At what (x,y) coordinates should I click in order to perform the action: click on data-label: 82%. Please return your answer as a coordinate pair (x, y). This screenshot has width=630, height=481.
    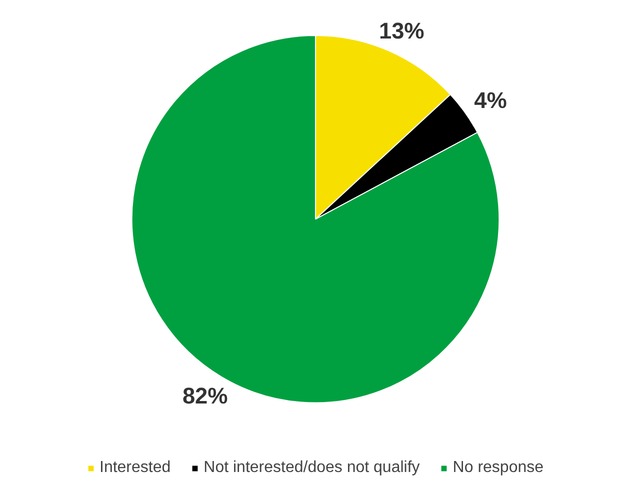
    Looking at the image, I should click on (205, 395).